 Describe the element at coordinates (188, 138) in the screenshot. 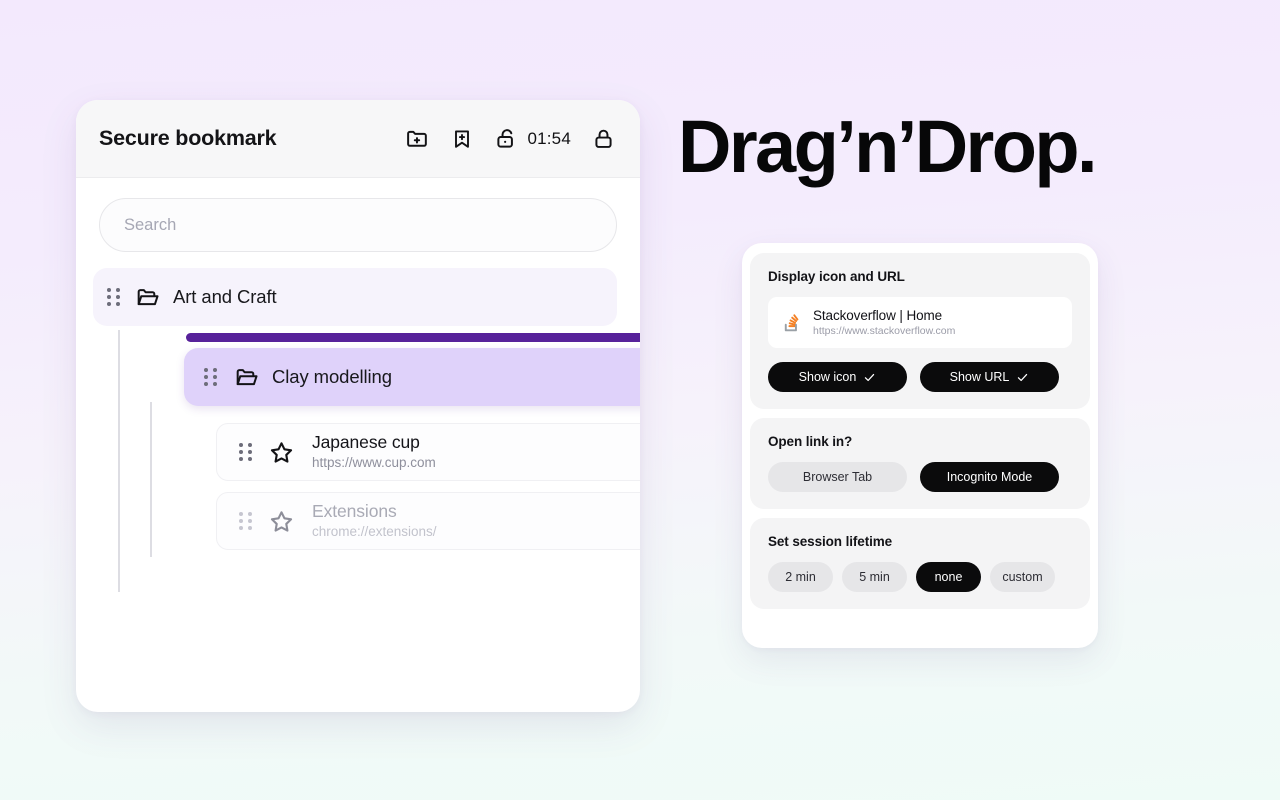

I see `page-title: Secure bookmark` at that location.